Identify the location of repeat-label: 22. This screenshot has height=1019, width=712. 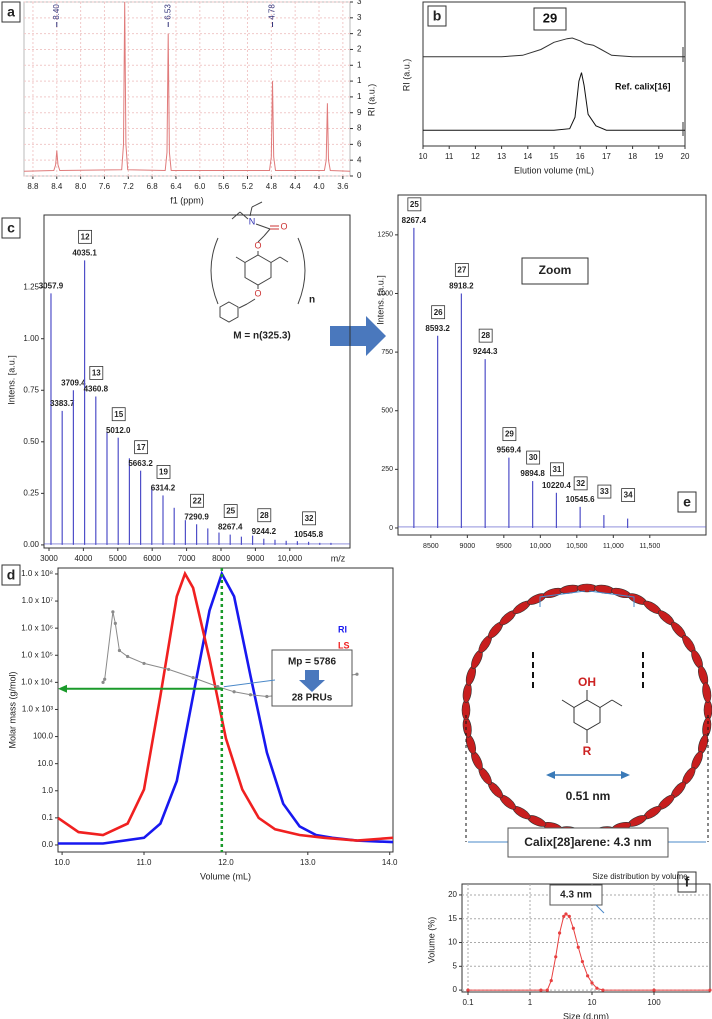
(197, 500).